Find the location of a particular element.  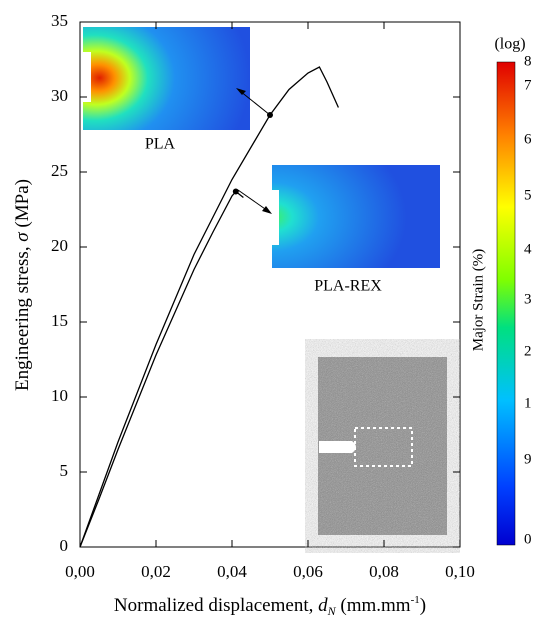

y-axis-label: Engineering stress, σ (MPa) is located at coordinates (22, 285).